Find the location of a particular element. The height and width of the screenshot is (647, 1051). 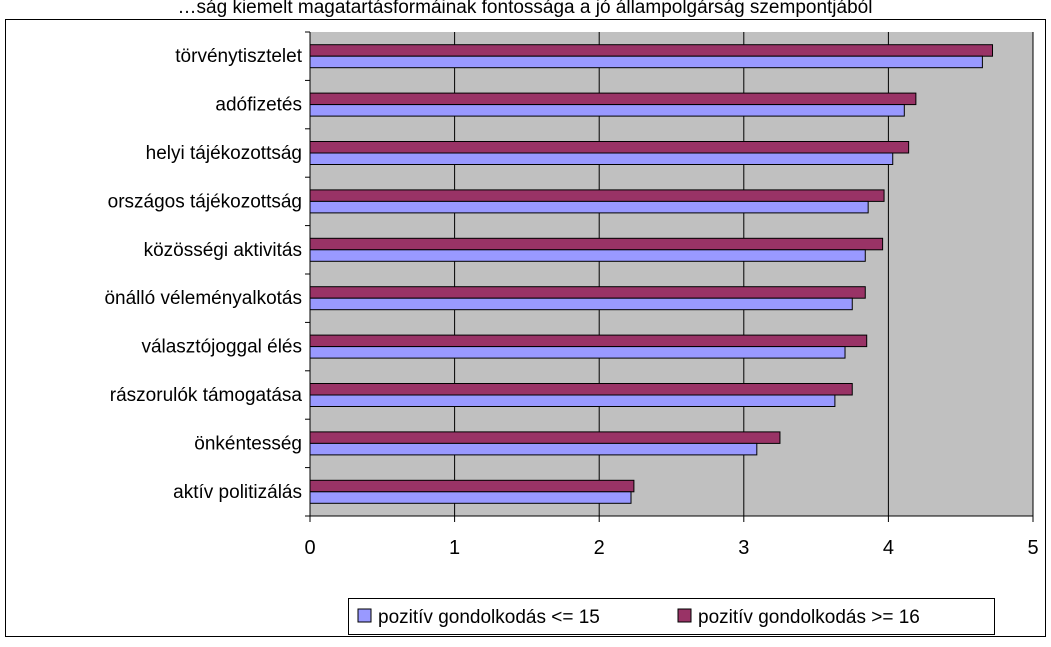

category-label: aktív politizálás is located at coordinates (237, 492).